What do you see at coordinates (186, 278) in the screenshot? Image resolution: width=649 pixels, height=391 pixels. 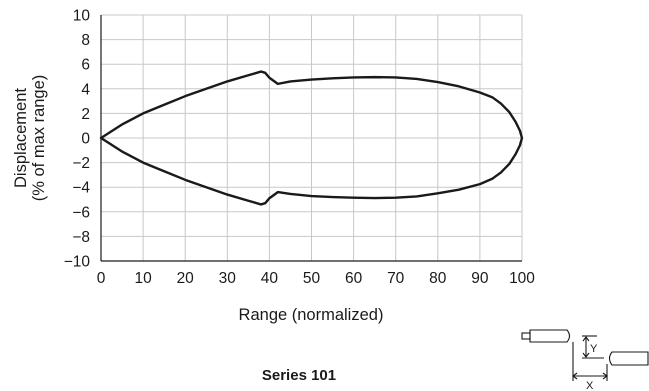 I see `x-tick-label: 20` at bounding box center [186, 278].